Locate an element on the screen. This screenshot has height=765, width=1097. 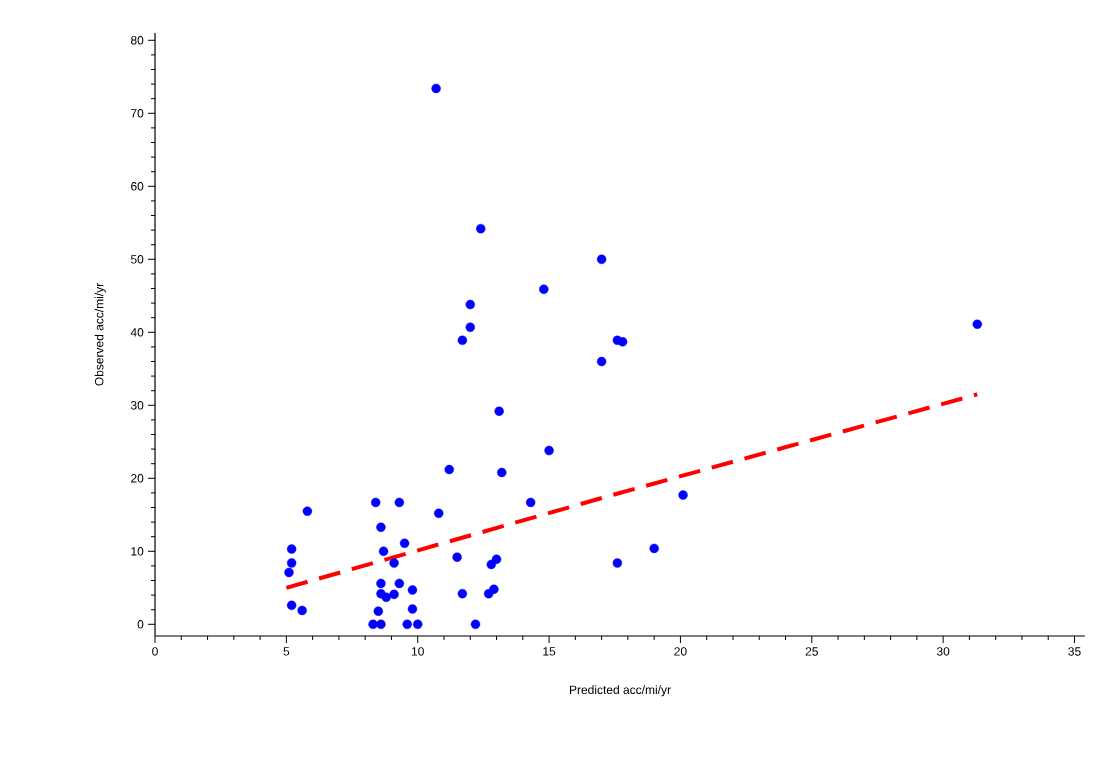
x-tick-label: 30 is located at coordinates (943, 651).